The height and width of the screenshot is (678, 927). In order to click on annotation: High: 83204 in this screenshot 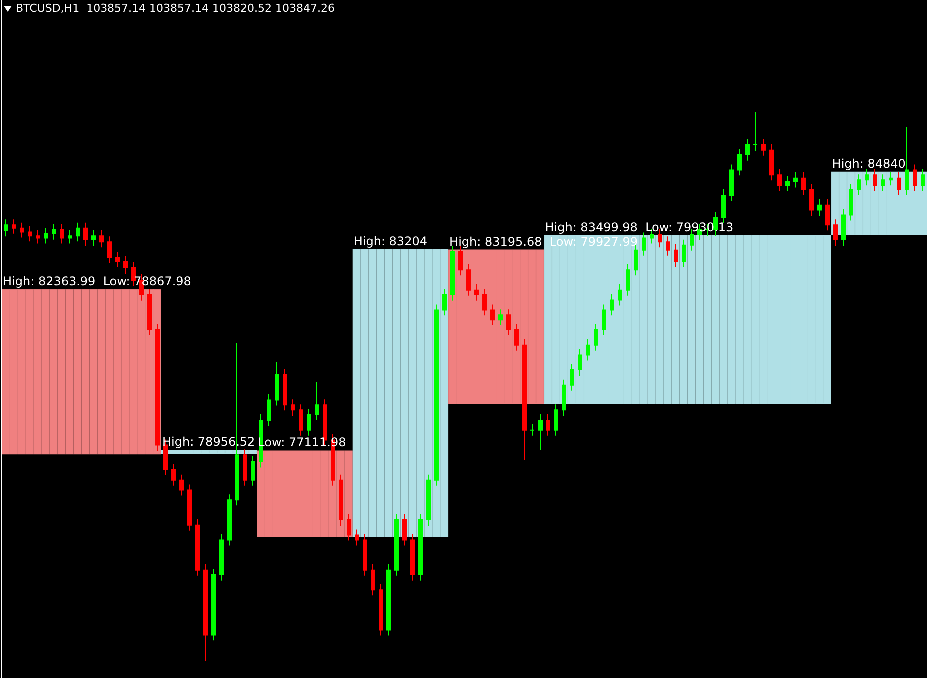, I will do `click(391, 241)`.